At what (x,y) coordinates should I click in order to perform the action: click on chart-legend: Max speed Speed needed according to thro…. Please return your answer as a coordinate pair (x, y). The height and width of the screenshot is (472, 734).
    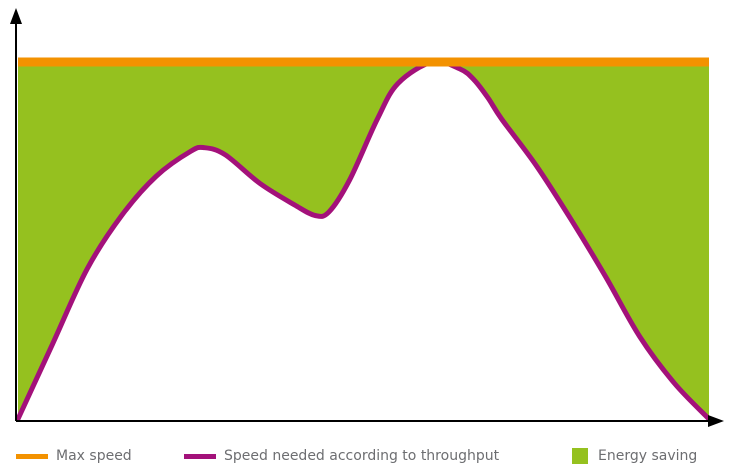
    Looking at the image, I should click on (367, 459).